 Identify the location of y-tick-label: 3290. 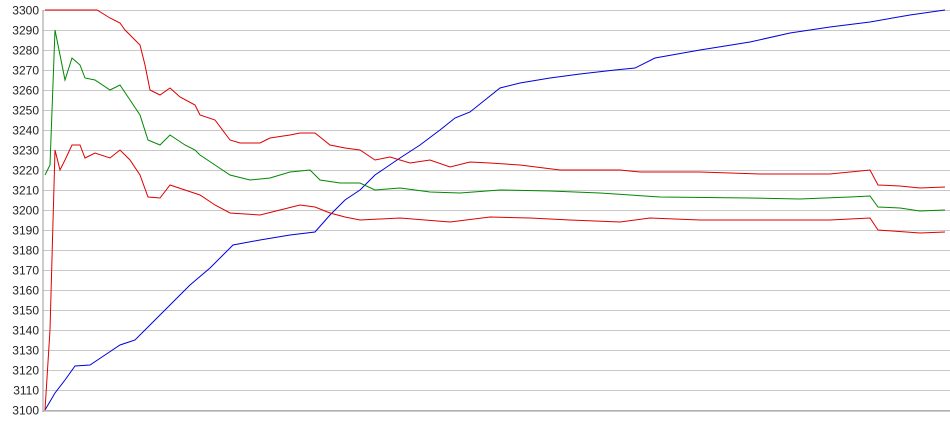
(25, 31).